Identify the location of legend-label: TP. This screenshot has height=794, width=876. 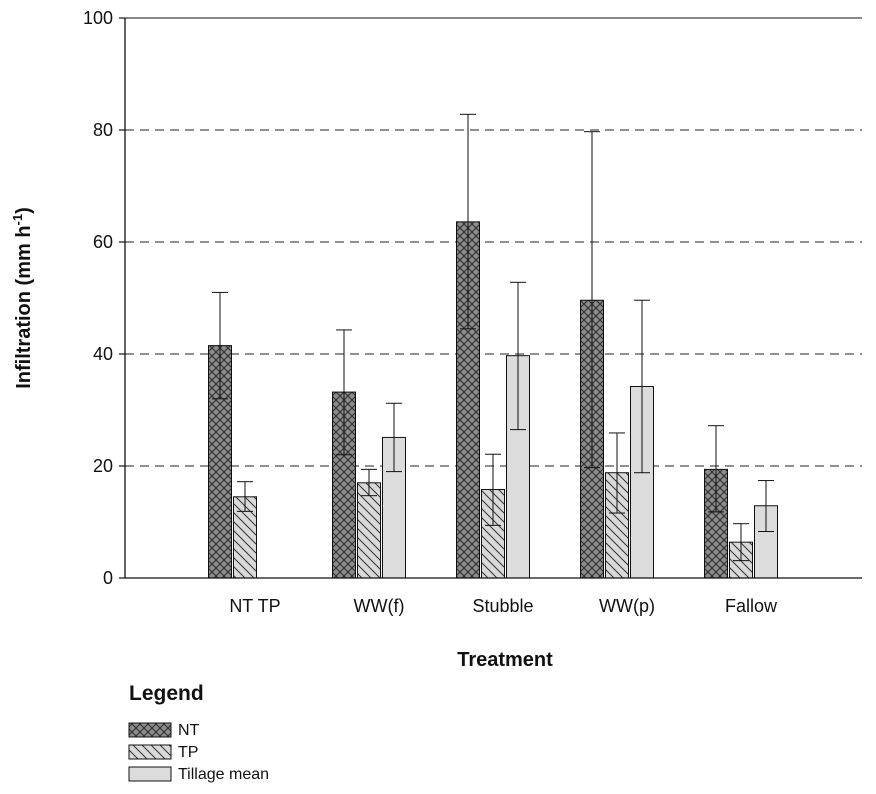
(188, 752).